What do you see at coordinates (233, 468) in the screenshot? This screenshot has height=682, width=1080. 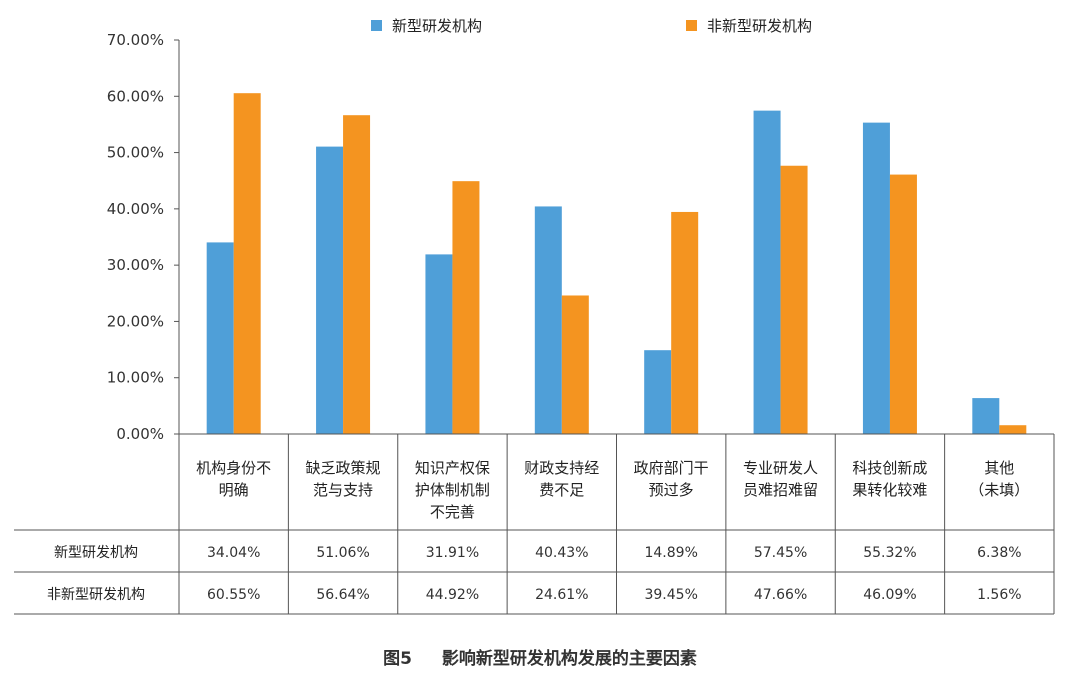 I see `category-label: 机构身份不` at bounding box center [233, 468].